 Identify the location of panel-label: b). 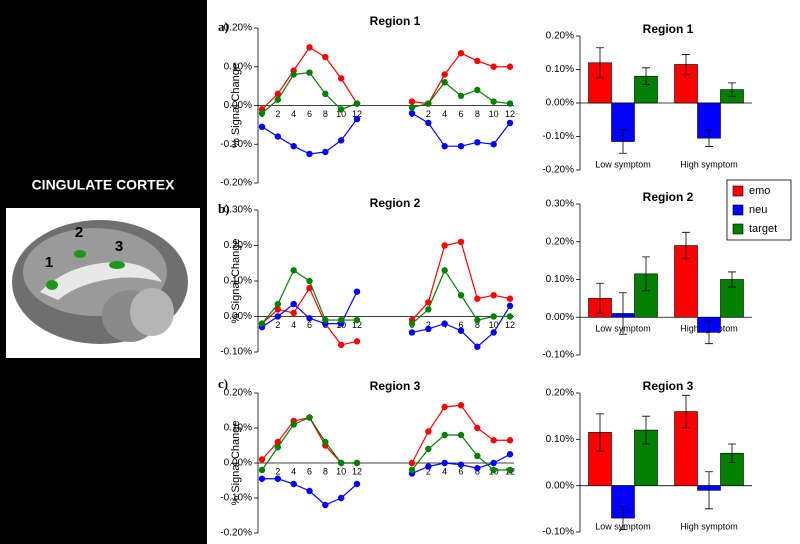
(224, 208).